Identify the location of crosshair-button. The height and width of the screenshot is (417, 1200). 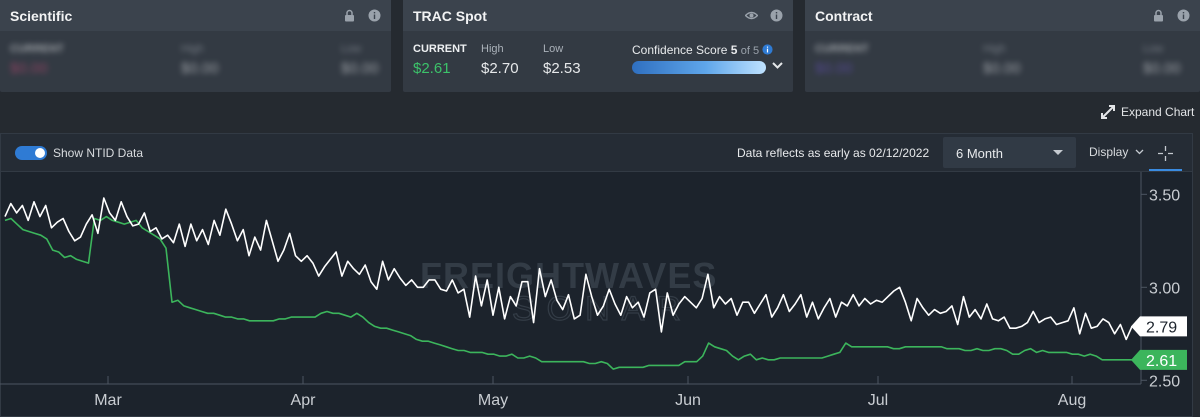
(1165, 154).